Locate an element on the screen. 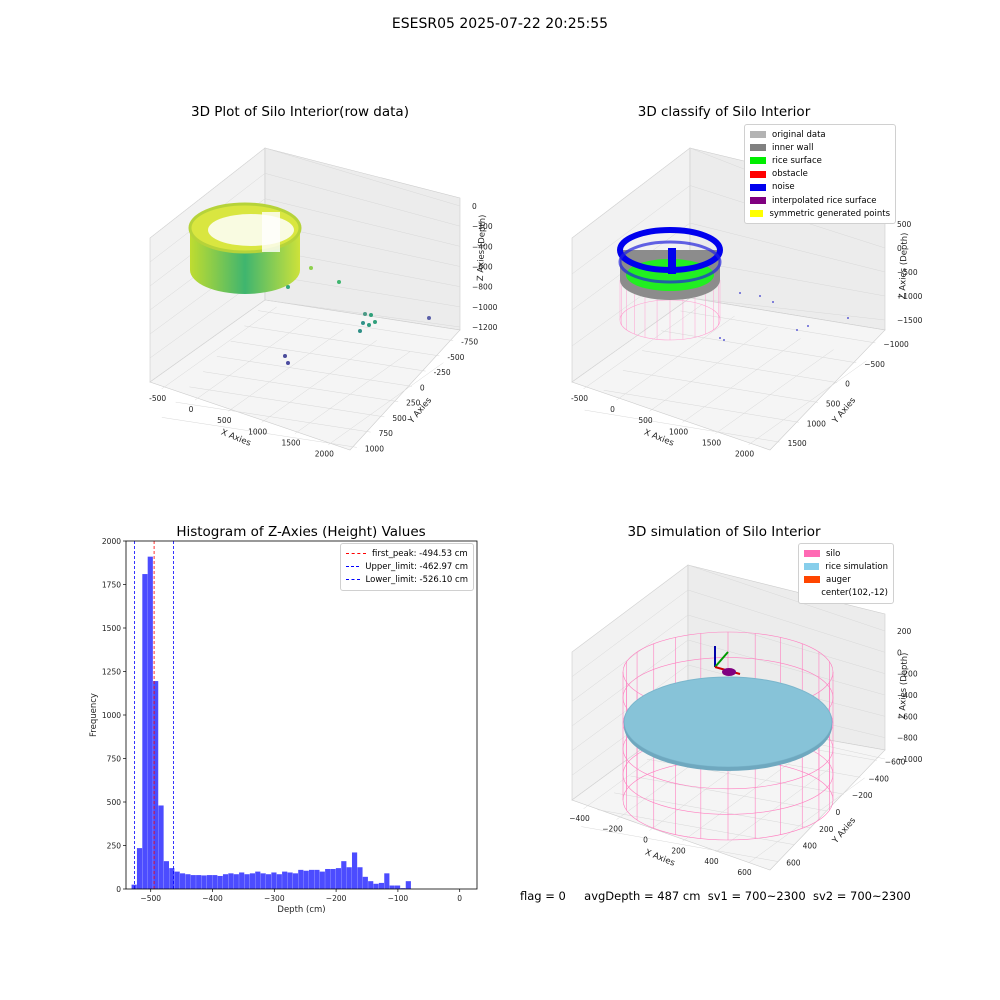  legend-item: inner wall is located at coordinates (820, 147).